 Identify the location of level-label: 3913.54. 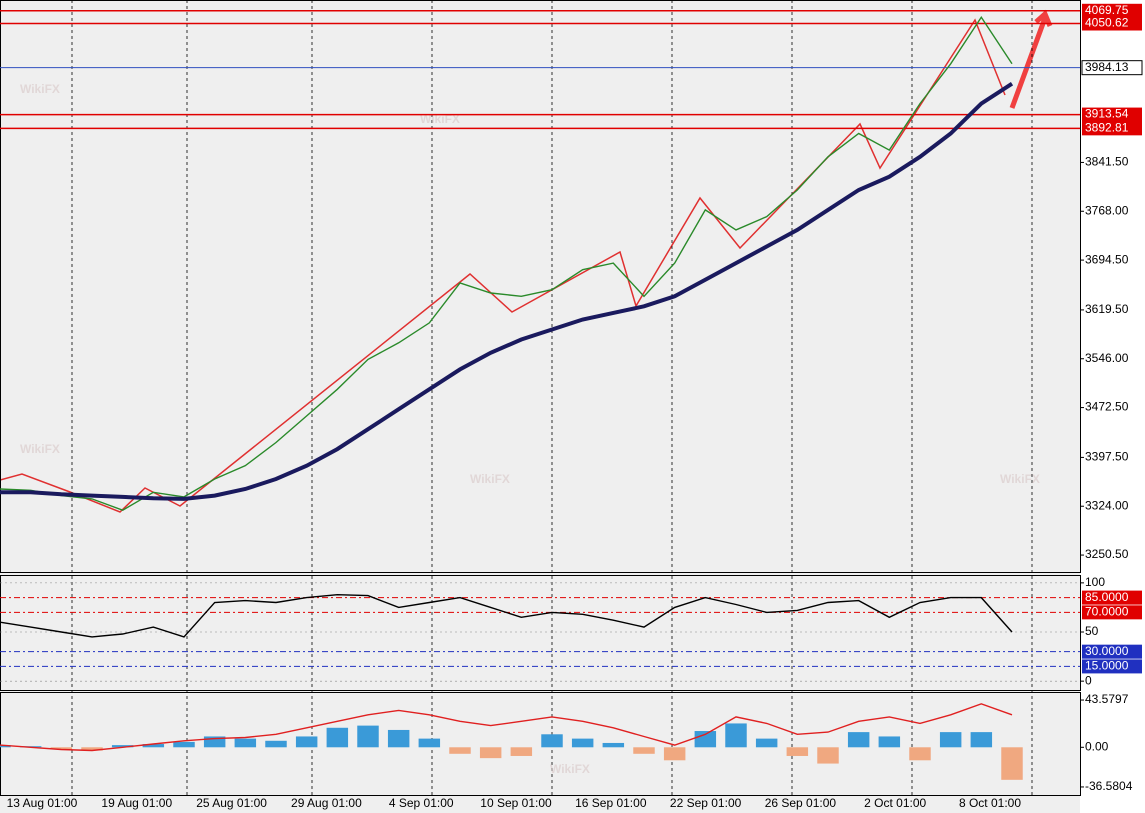
(1107, 114).